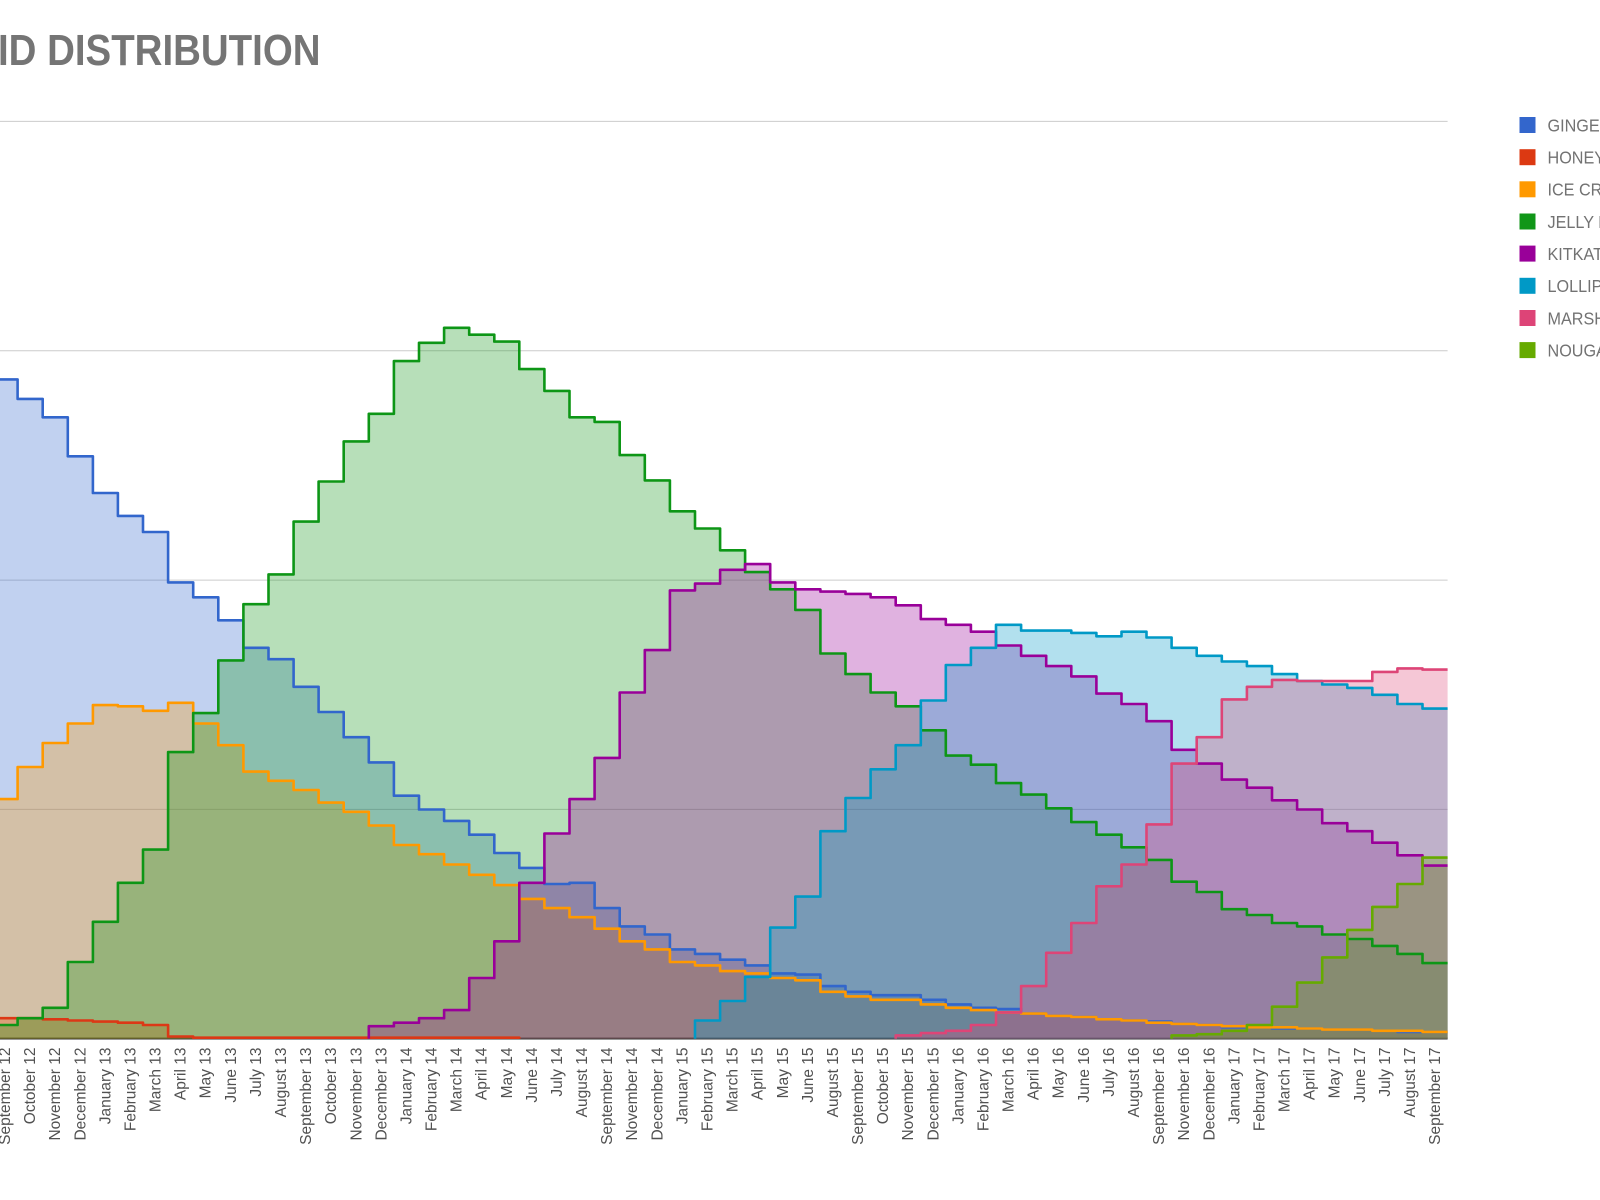 The image size is (1600, 1200). What do you see at coordinates (1084, 1075) in the screenshot?
I see `svg-text: June 16` at bounding box center [1084, 1075].